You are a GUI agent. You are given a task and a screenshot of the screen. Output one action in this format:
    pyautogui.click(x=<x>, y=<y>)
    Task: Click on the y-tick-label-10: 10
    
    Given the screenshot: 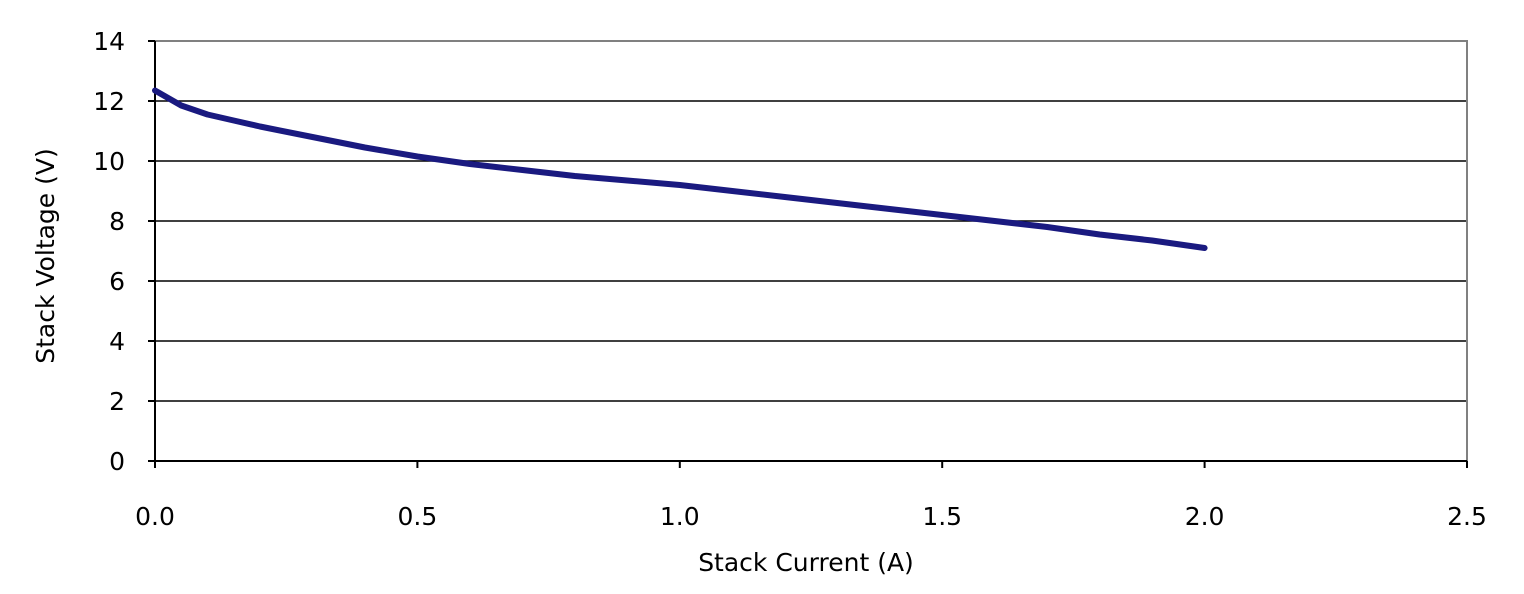 What is the action you would take?
    pyautogui.click(x=109, y=161)
    